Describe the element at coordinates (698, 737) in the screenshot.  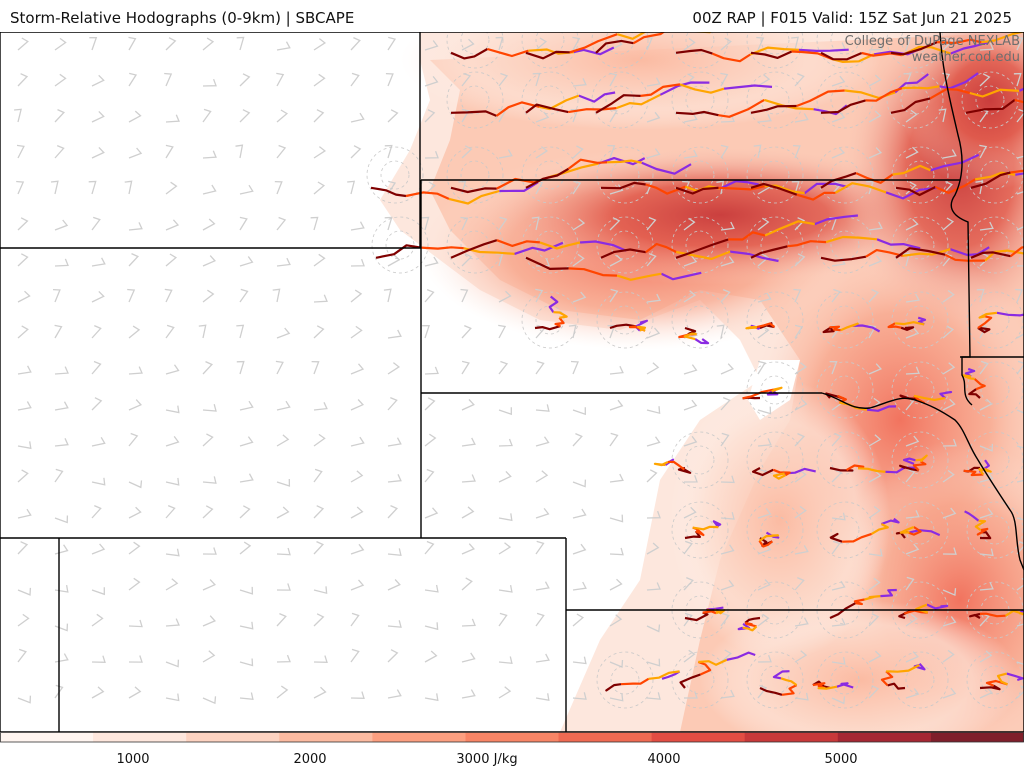
I see `colorbar-segment` at that location.